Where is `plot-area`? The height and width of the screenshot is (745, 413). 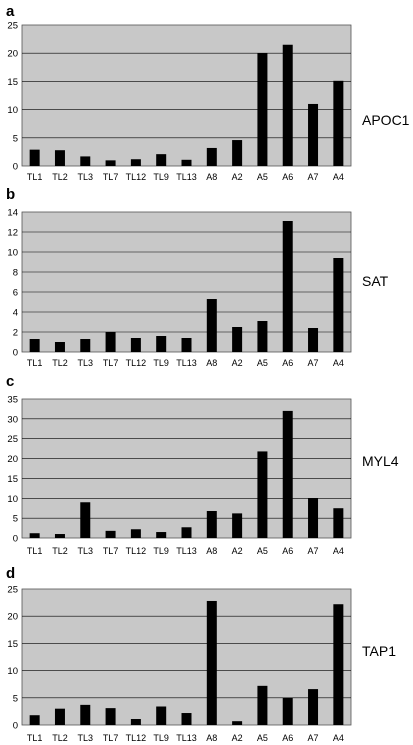 plot-area is located at coordinates (186, 657).